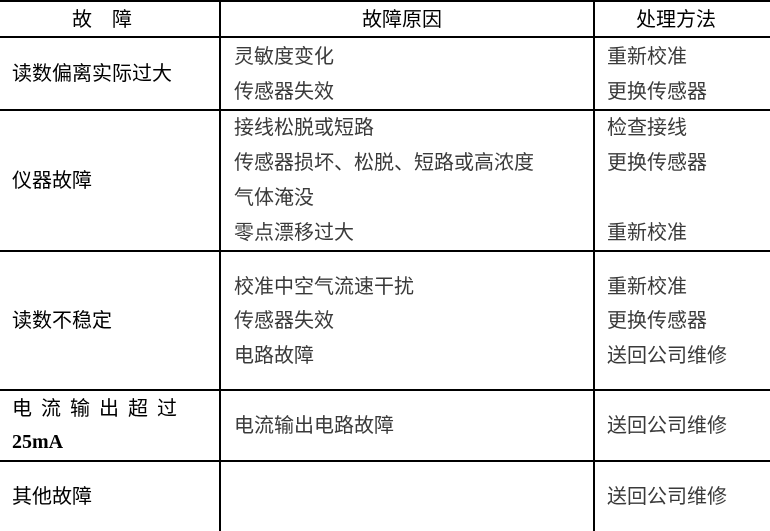 This screenshot has width=770, height=531. Describe the element at coordinates (99, 408) in the screenshot. I see `fault-cell-line1: 电流输出超过` at that location.